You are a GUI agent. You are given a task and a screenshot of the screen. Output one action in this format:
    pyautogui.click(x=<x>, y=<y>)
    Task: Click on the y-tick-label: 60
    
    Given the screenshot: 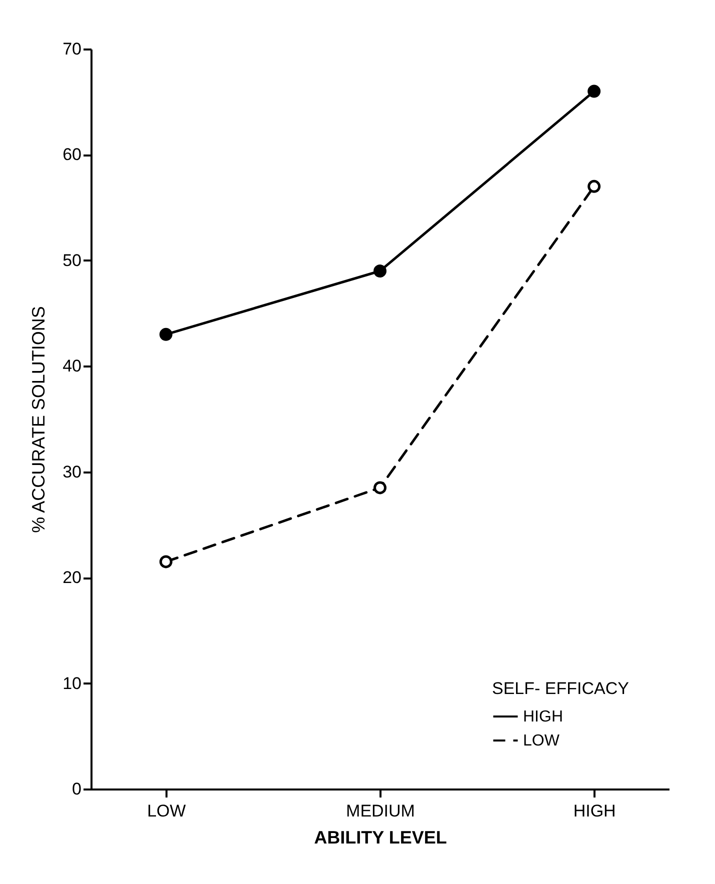 What is the action you would take?
    pyautogui.click(x=72, y=154)
    